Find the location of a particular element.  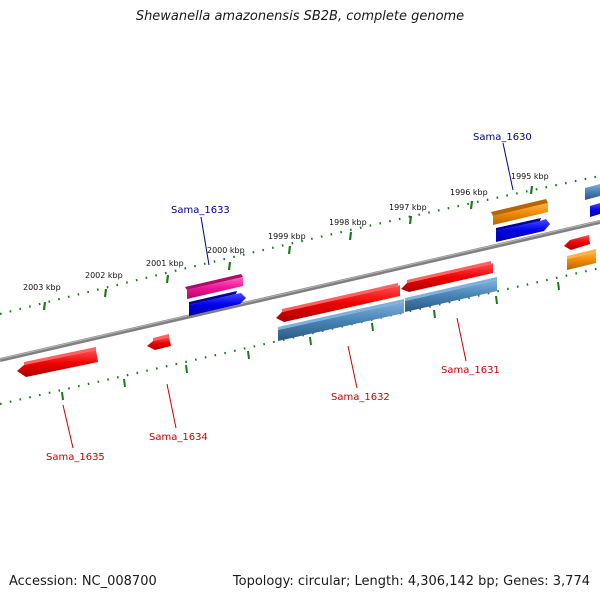

feature-sama-1633-pink is located at coordinates (214, 286).